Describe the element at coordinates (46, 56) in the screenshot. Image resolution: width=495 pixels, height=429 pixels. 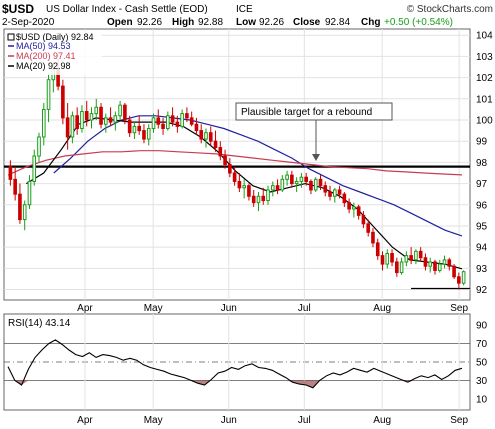
I see `legend-label-ma200: MA(200) 97.41` at that location.